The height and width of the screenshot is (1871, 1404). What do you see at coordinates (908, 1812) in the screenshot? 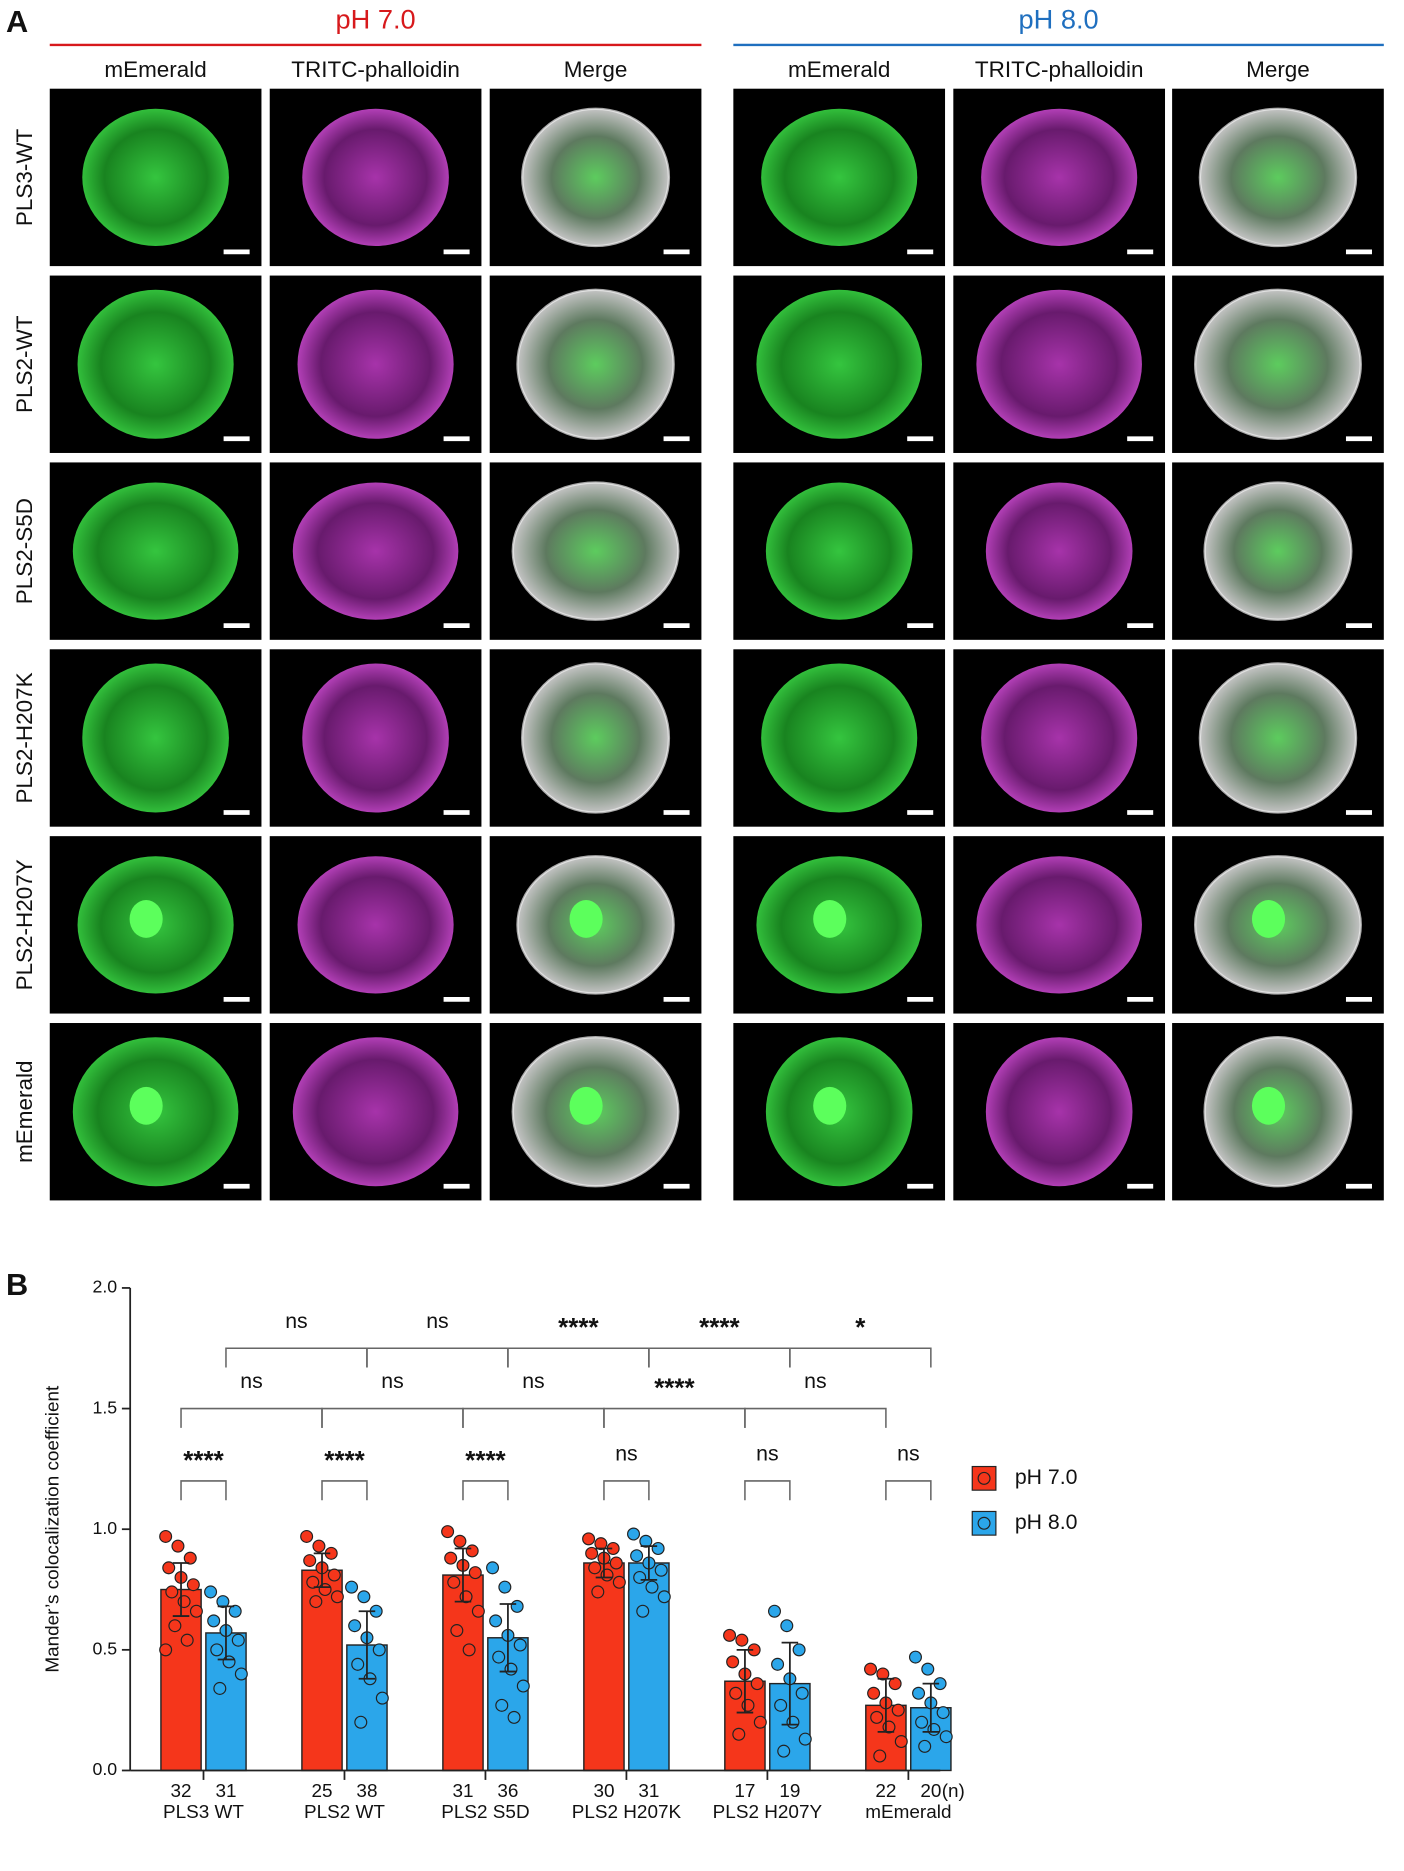
I see `x-tick-label: mEmerald` at bounding box center [908, 1812].